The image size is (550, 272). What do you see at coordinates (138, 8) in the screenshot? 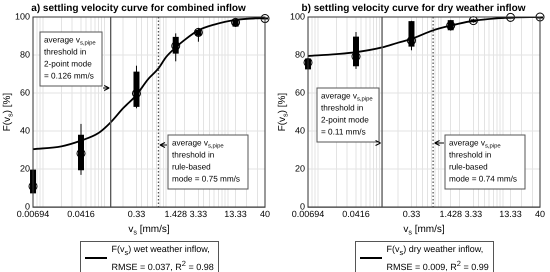
I see `chart-title: a) settling velocity curve for combined inflow` at bounding box center [138, 8].